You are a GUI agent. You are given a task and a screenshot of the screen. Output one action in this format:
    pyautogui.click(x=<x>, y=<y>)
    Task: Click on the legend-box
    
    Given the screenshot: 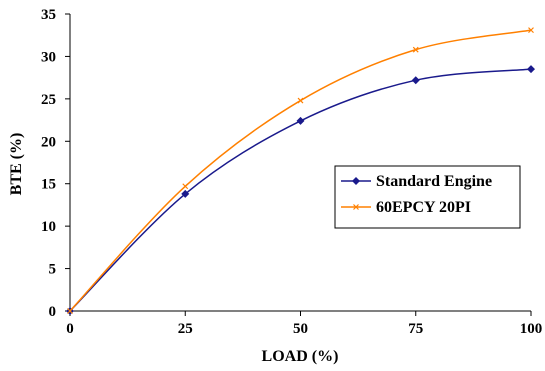 What is the action you would take?
    pyautogui.click(x=427, y=197)
    